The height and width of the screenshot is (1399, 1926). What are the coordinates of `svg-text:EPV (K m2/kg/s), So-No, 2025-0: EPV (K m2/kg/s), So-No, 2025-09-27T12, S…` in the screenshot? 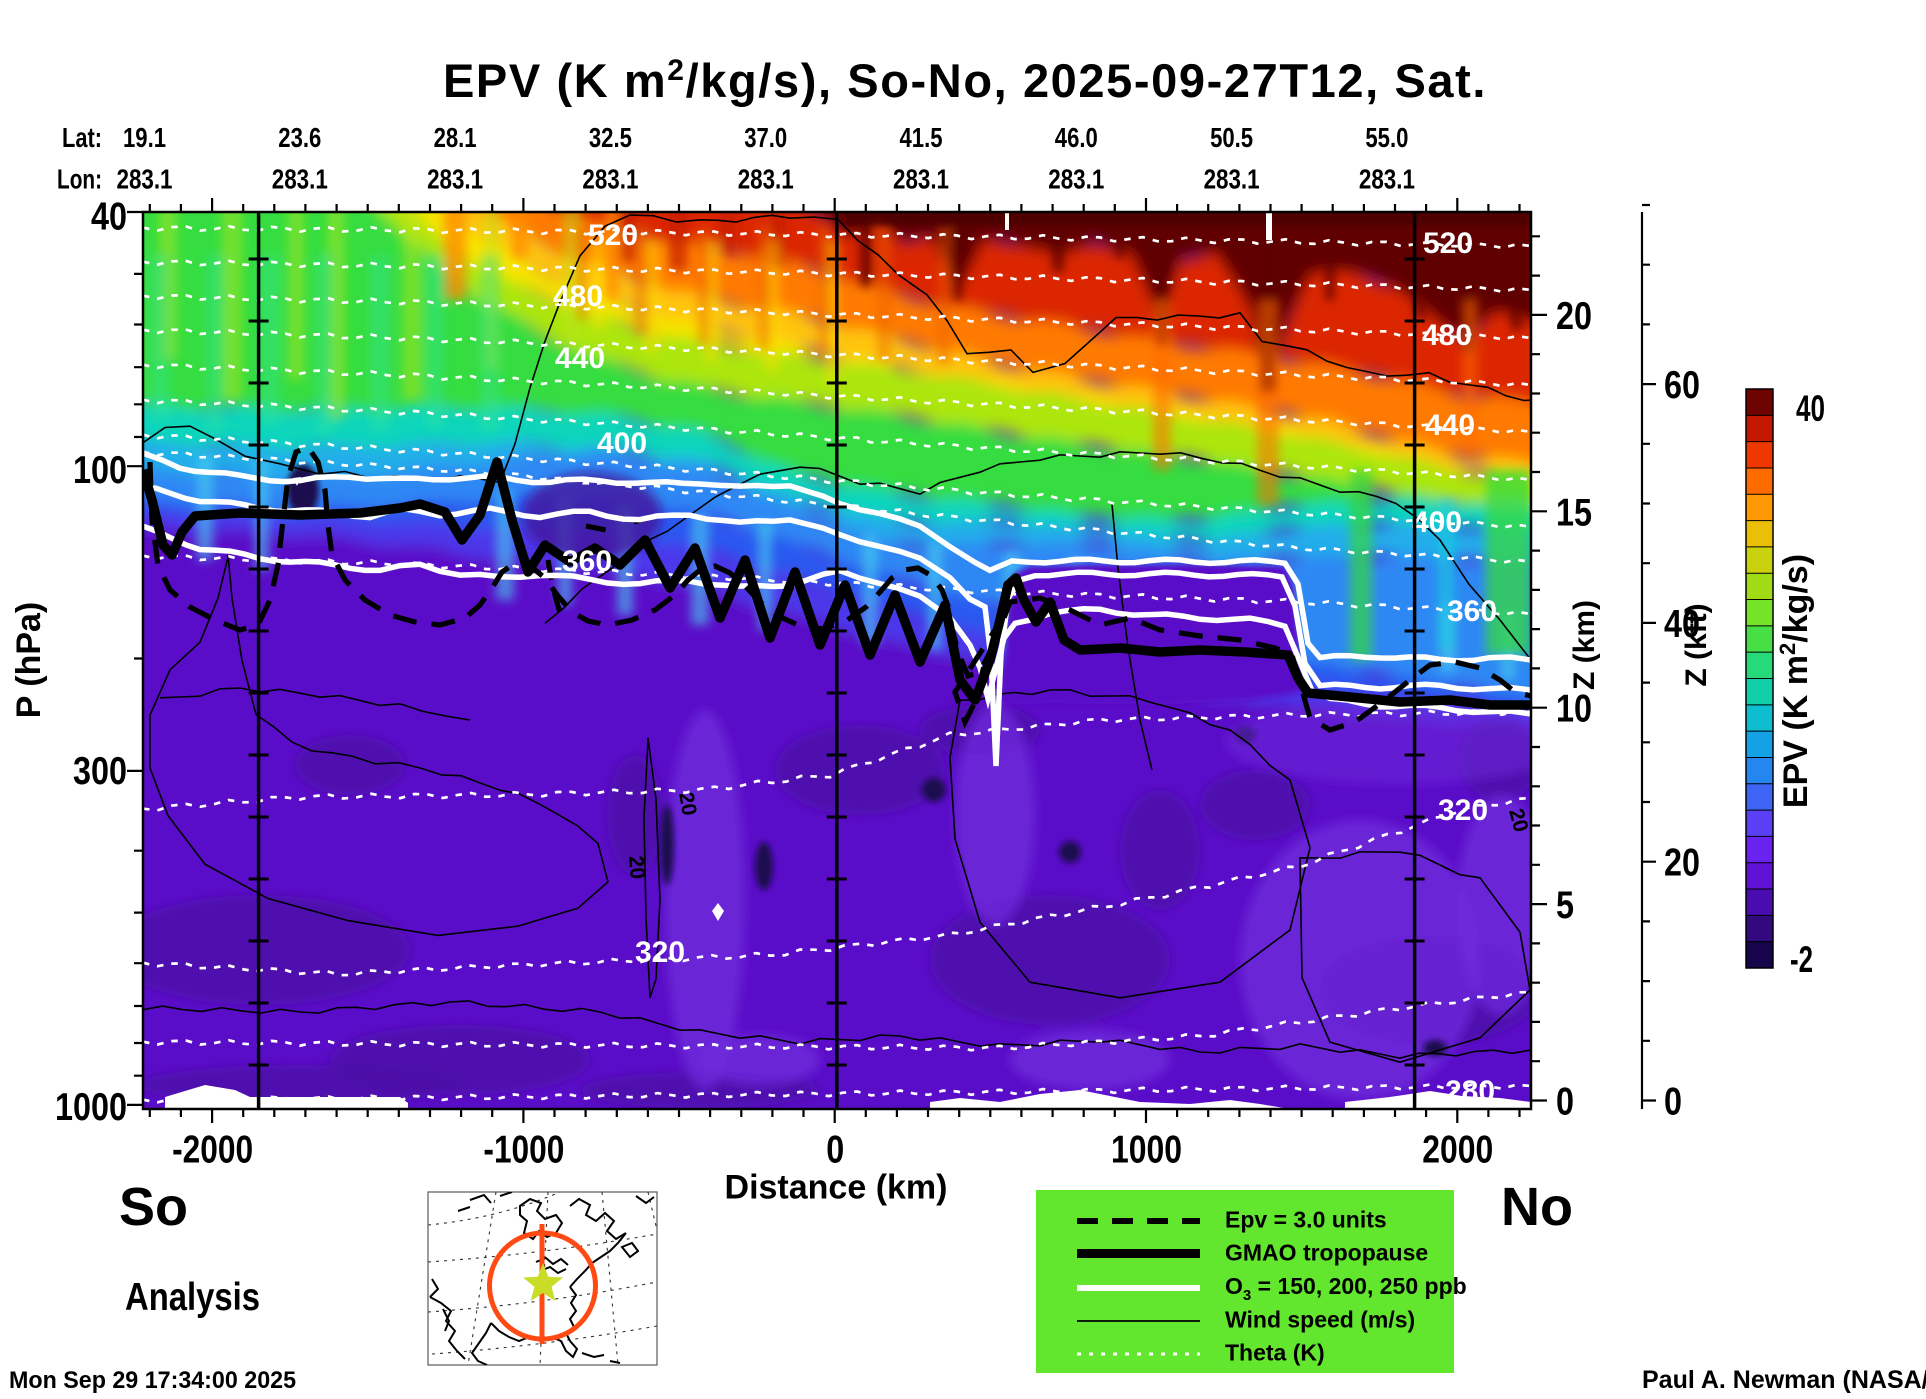 It's located at (965, 80).